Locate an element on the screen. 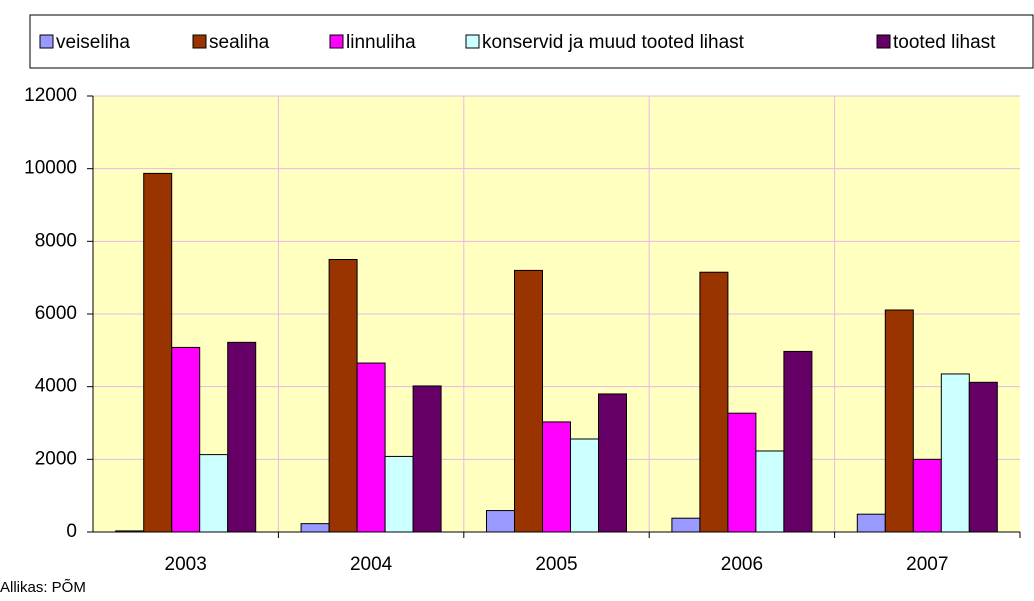 This screenshot has height=601, width=1034. y-tick-label: 2000 is located at coordinates (56, 458).